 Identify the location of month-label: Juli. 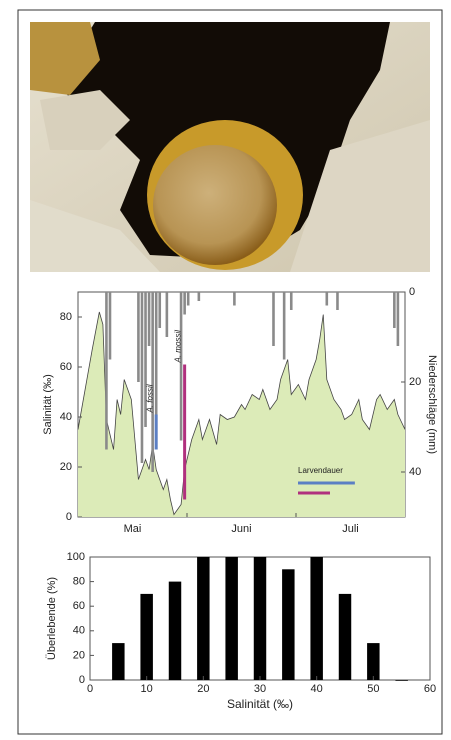
(350, 529).